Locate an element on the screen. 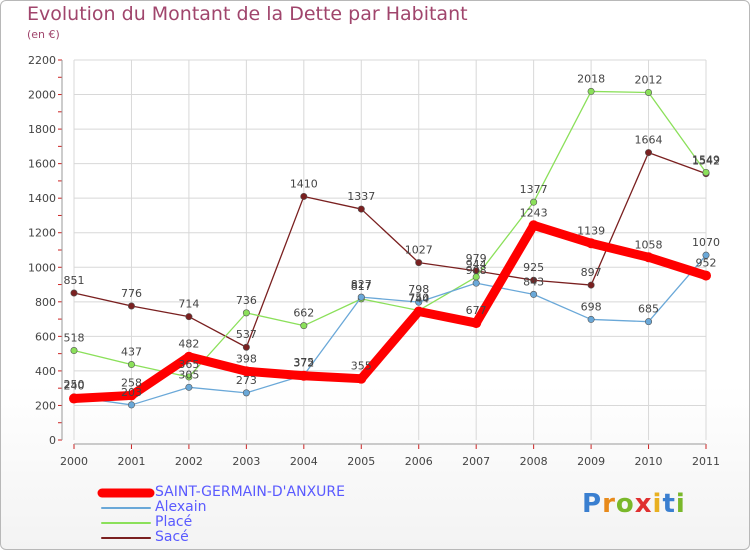  data-label: 372 is located at coordinates (303, 363).